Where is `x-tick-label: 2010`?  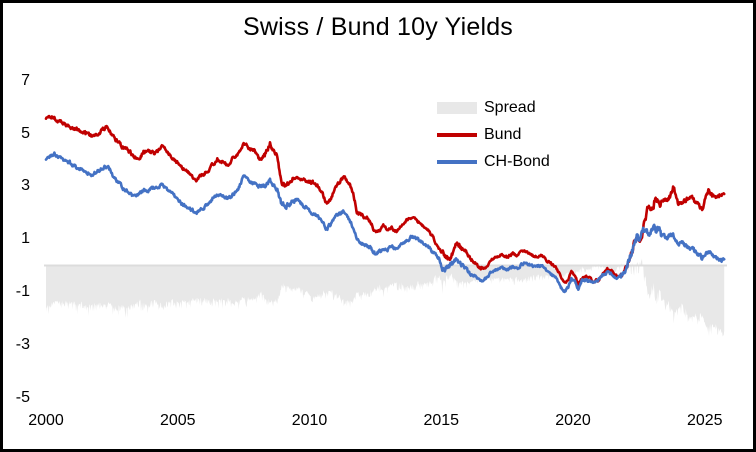
x-tick-label: 2010 is located at coordinates (309, 420).